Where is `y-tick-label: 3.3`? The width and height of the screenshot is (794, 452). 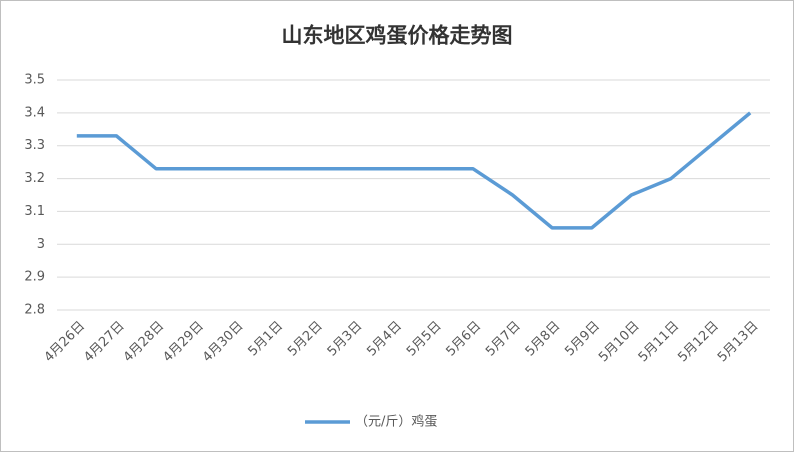 y-tick-label: 3.3 is located at coordinates (34, 145).